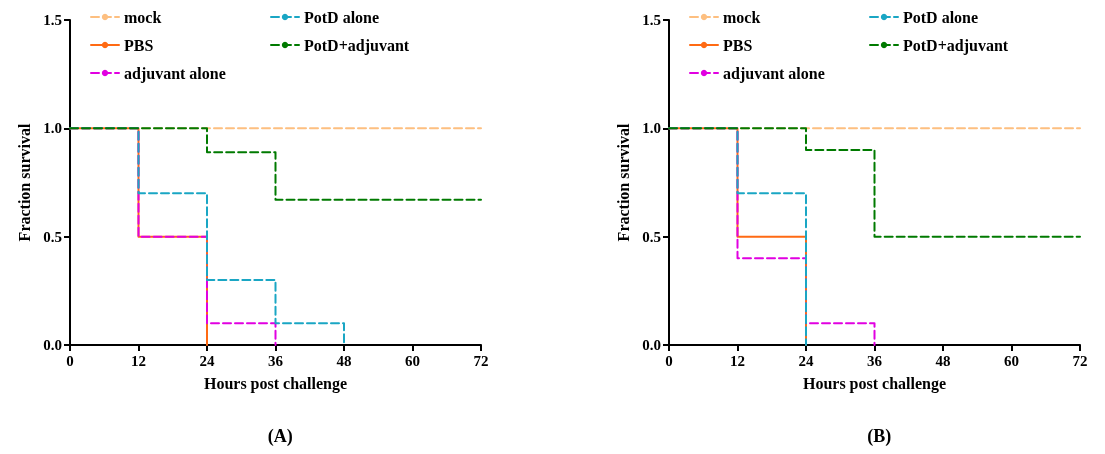 This screenshot has height=454, width=1105. What do you see at coordinates (280, 436) in the screenshot?
I see `text: (A)` at bounding box center [280, 436].